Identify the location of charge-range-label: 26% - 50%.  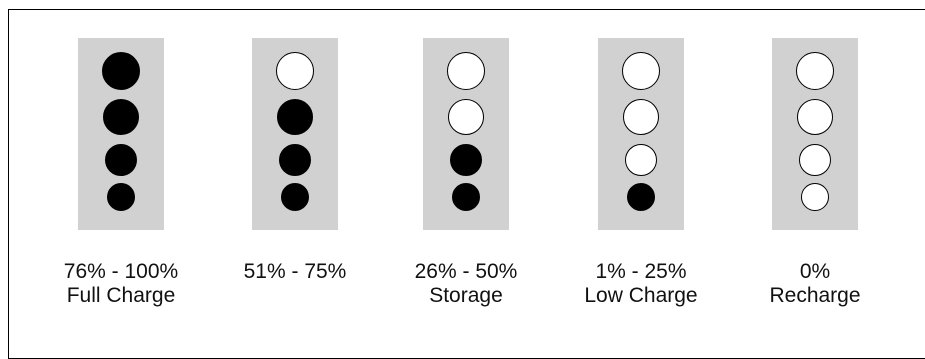
(466, 271).